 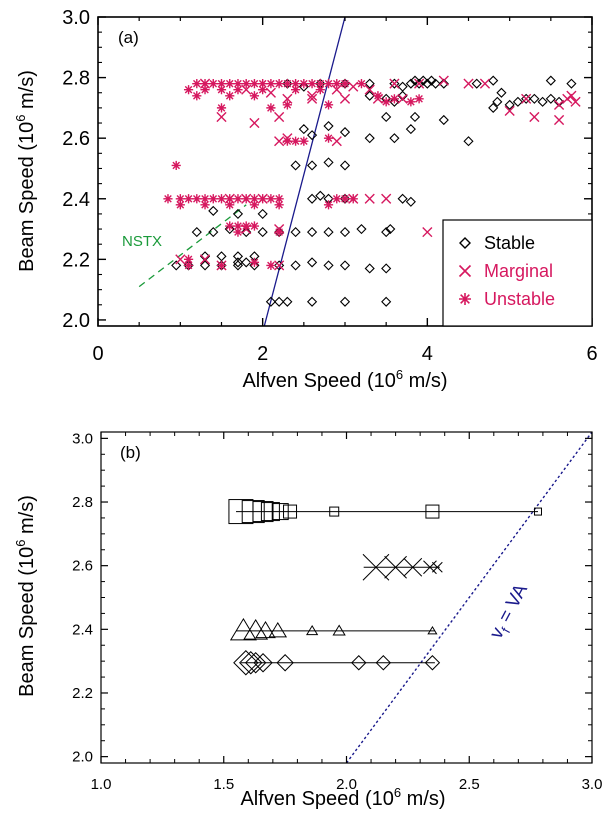 What do you see at coordinates (76, 321) in the screenshot?
I see `panel-a-y-tick-label: 2.0` at bounding box center [76, 321].